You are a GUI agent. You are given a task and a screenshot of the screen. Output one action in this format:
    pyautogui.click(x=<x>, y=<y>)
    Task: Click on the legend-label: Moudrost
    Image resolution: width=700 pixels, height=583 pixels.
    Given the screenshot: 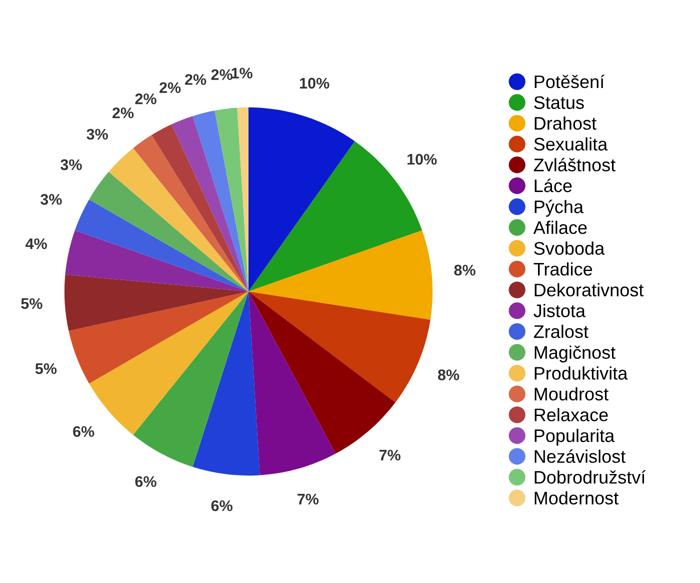 What is the action you would take?
    pyautogui.click(x=571, y=393)
    